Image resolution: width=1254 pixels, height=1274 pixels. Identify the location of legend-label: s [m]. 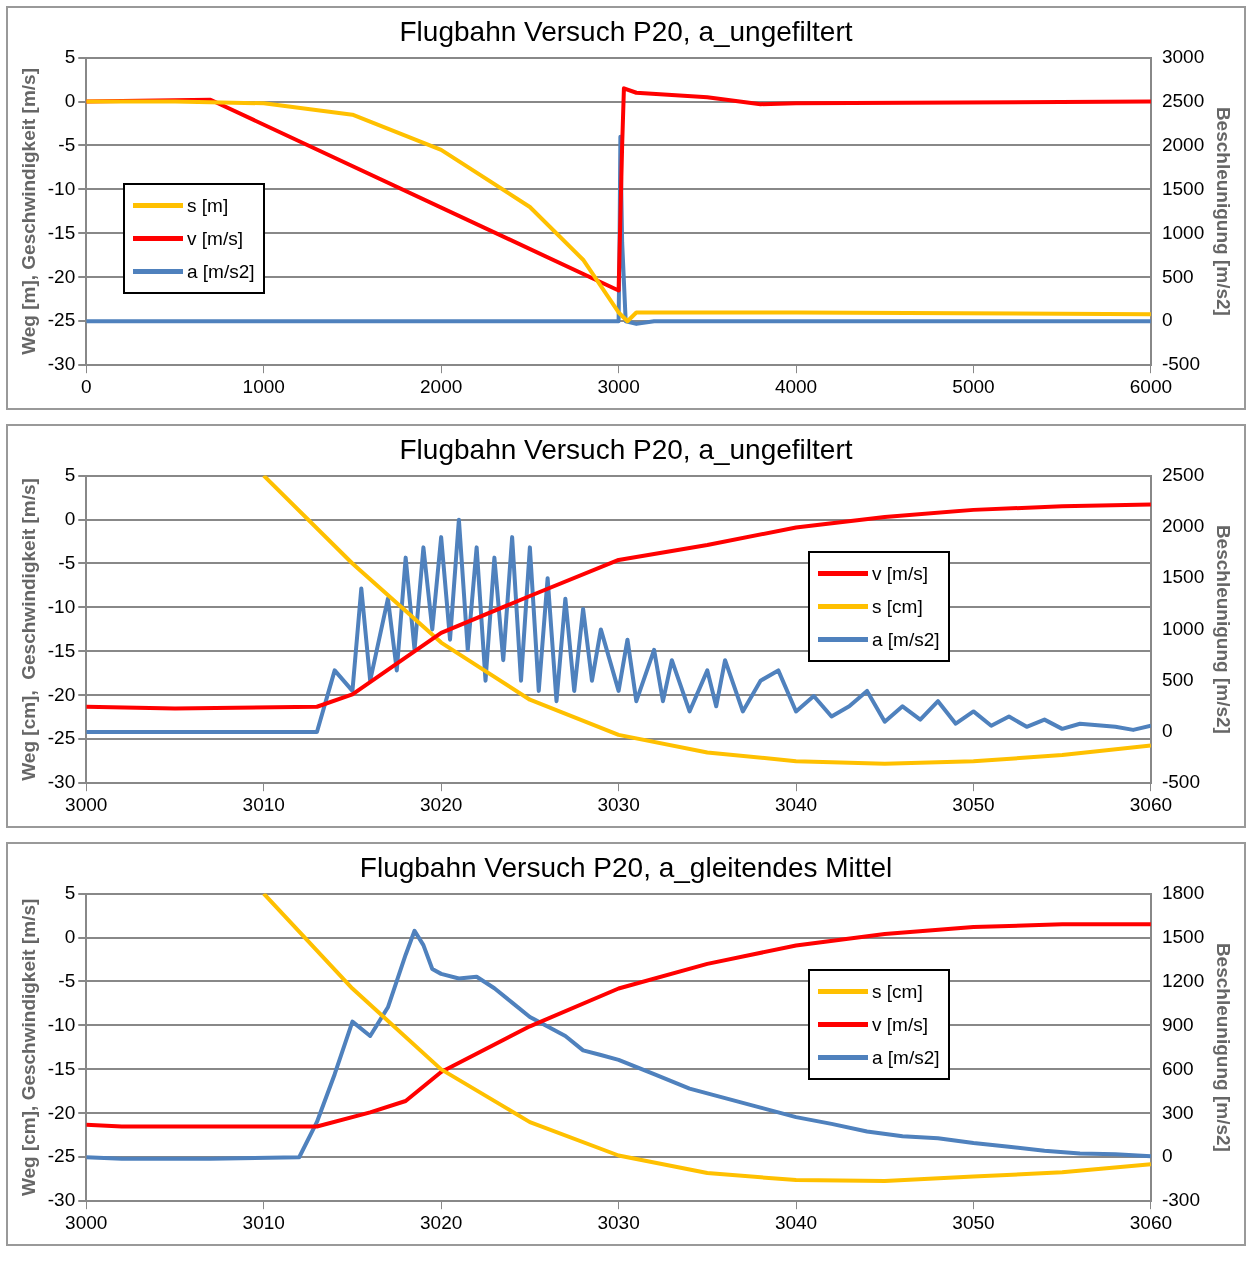
(208, 205).